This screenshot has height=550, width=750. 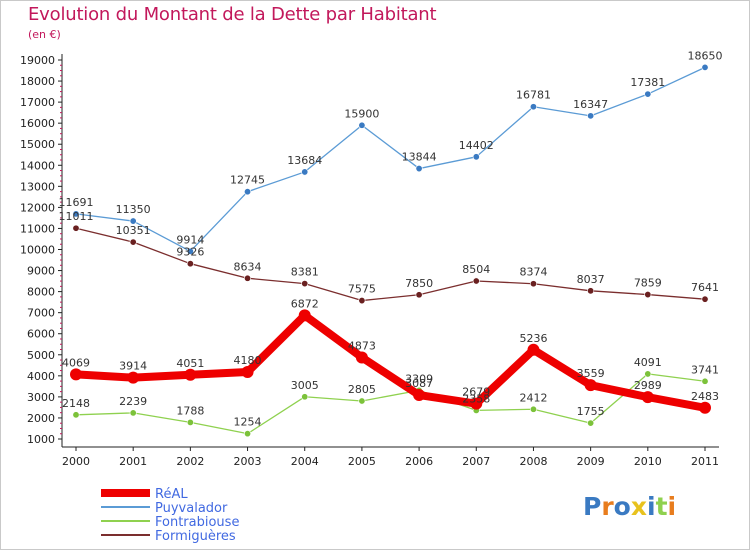 I want to click on x-tick-label: 2003, so click(x=248, y=461).